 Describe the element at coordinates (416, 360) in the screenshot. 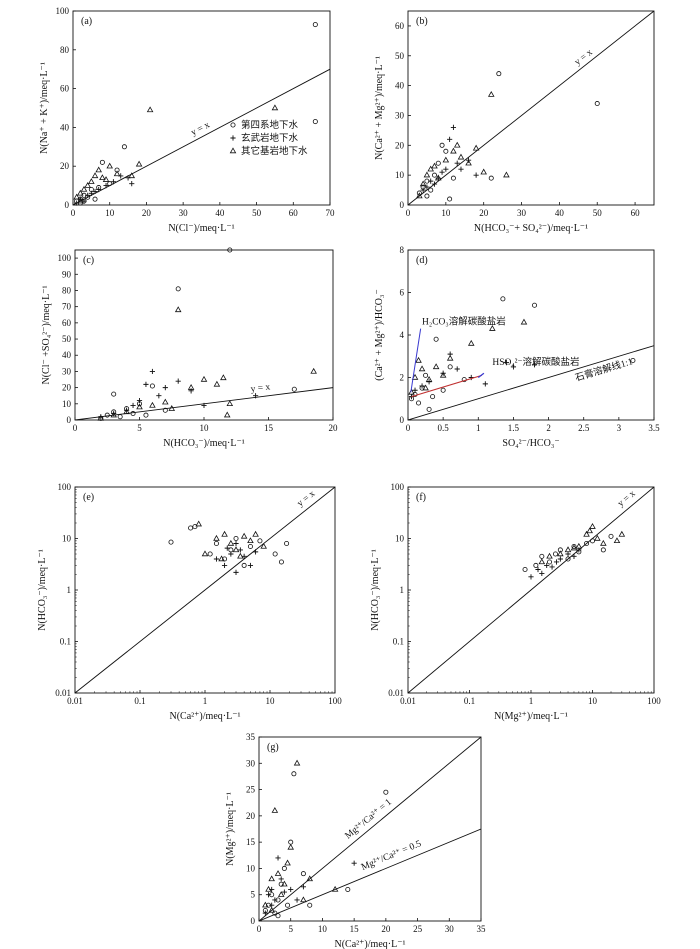

I see `arrow-h2co3` at that location.